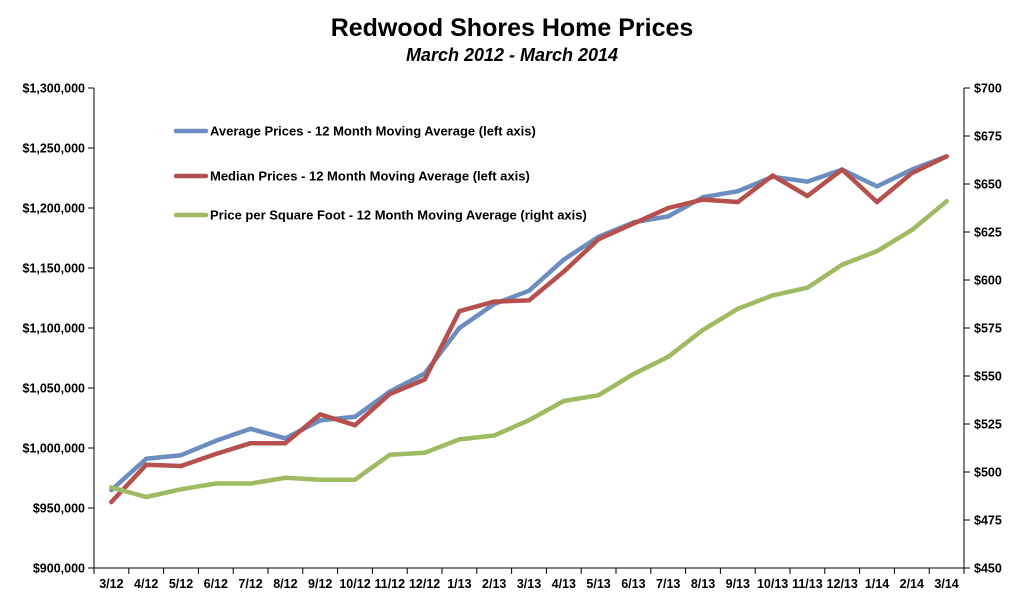  What do you see at coordinates (842, 584) in the screenshot?
I see `x-tick-label: 12/13` at bounding box center [842, 584].